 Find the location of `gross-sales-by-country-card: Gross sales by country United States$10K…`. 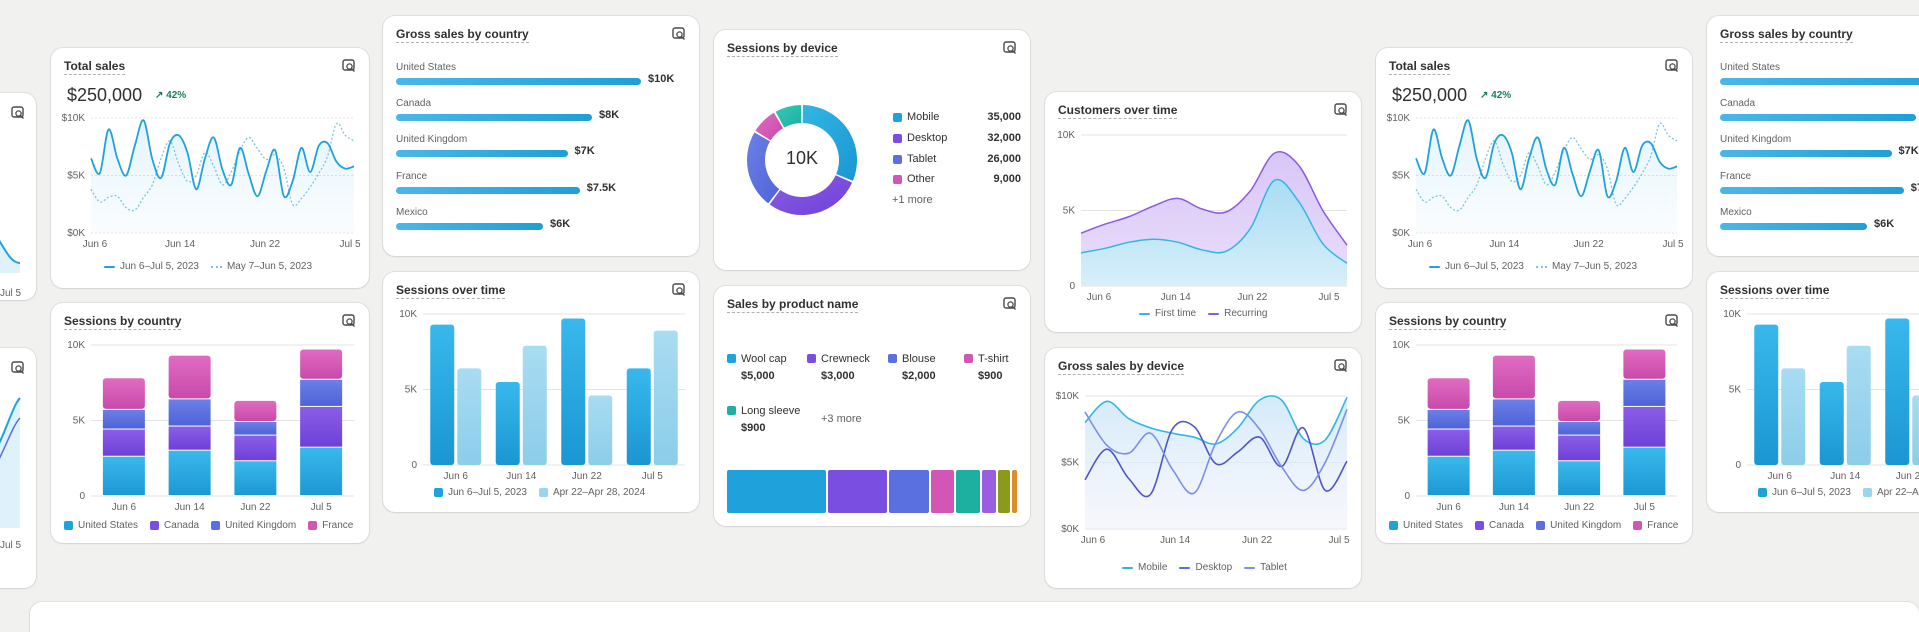

gross-sales-by-country-card: Gross sales by country United States$10K… is located at coordinates (1813, 136).